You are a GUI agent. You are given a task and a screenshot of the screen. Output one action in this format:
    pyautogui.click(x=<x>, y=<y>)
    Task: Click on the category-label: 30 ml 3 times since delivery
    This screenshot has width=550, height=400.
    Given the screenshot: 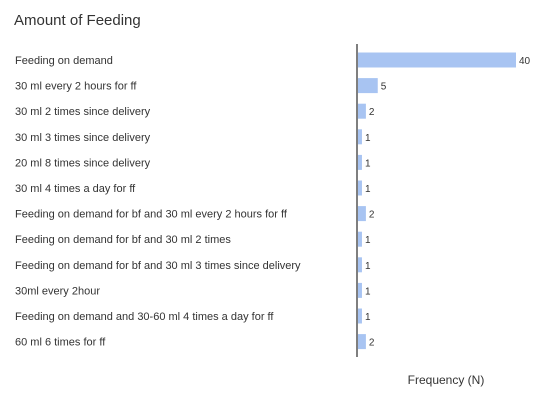 What is the action you would take?
    pyautogui.click(x=83, y=138)
    